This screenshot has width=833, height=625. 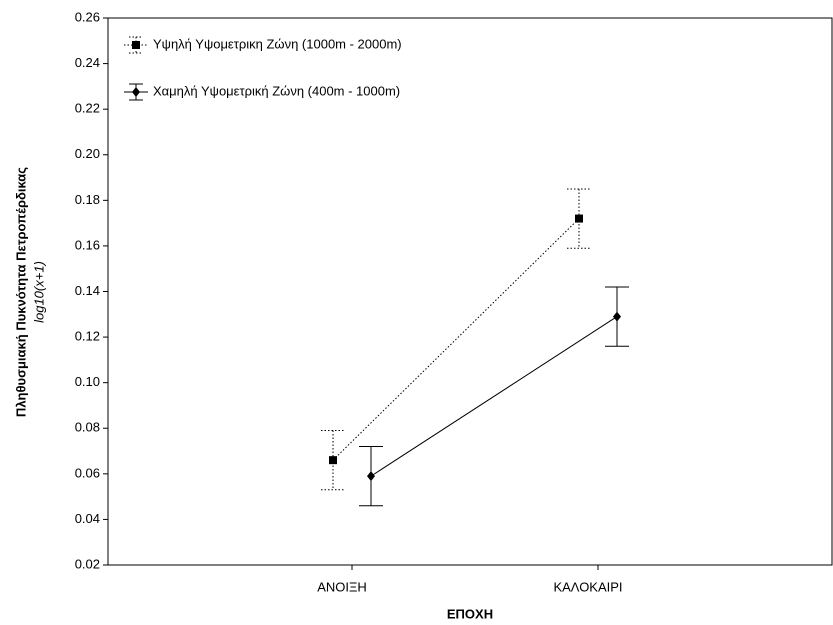 I want to click on legend-label: Χαμηλή Υψομετρική Ζώνη (400m - 1000m), so click(x=276, y=90).